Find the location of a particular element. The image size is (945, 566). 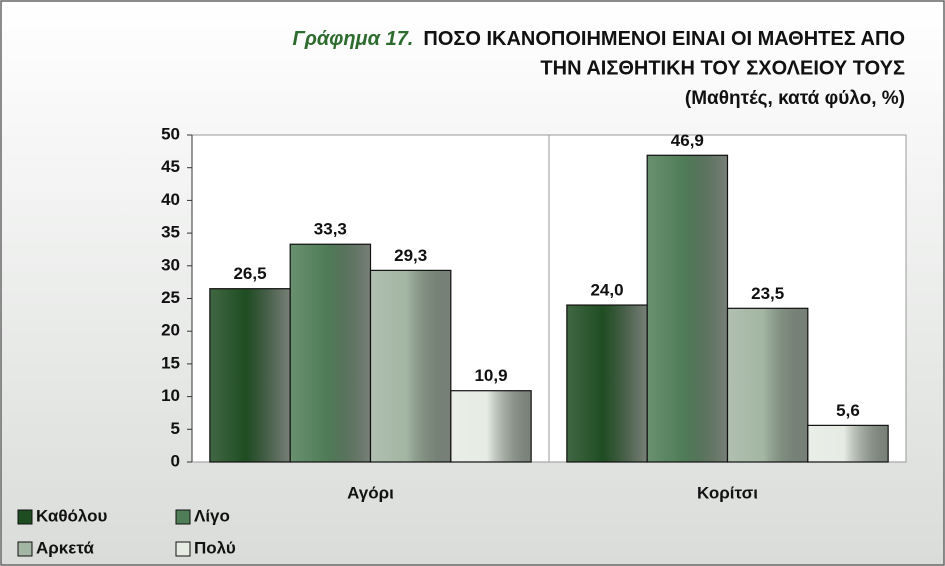

y-tick-label: 20 is located at coordinates (170, 330).